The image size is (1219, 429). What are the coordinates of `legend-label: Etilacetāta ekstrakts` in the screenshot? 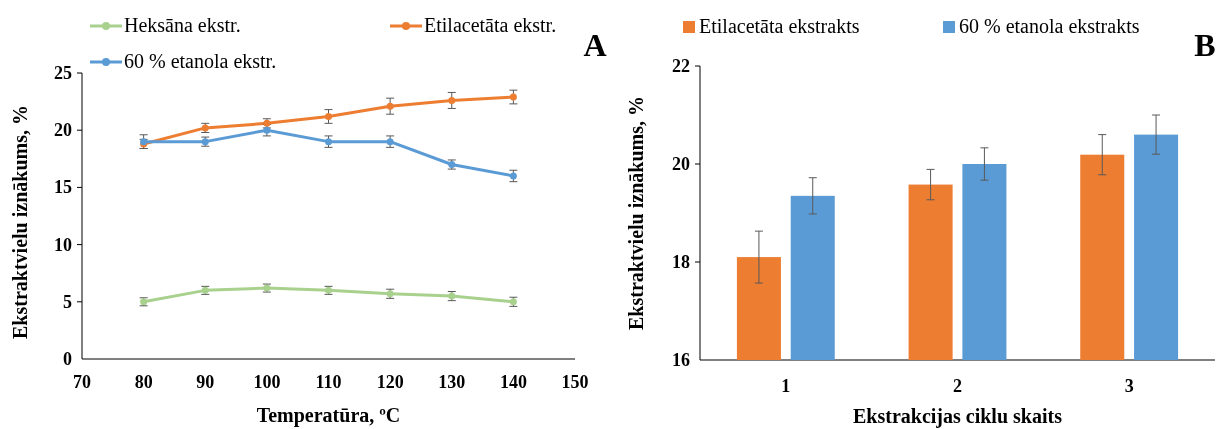 It's located at (779, 26).